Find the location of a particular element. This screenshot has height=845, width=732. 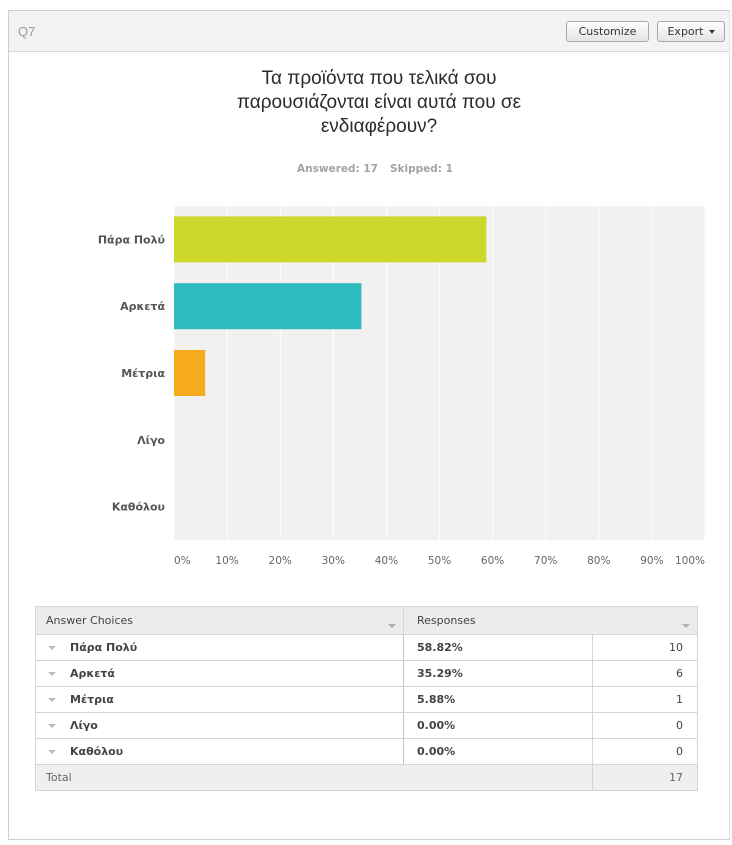

x-tick-label: 80% is located at coordinates (598, 561).